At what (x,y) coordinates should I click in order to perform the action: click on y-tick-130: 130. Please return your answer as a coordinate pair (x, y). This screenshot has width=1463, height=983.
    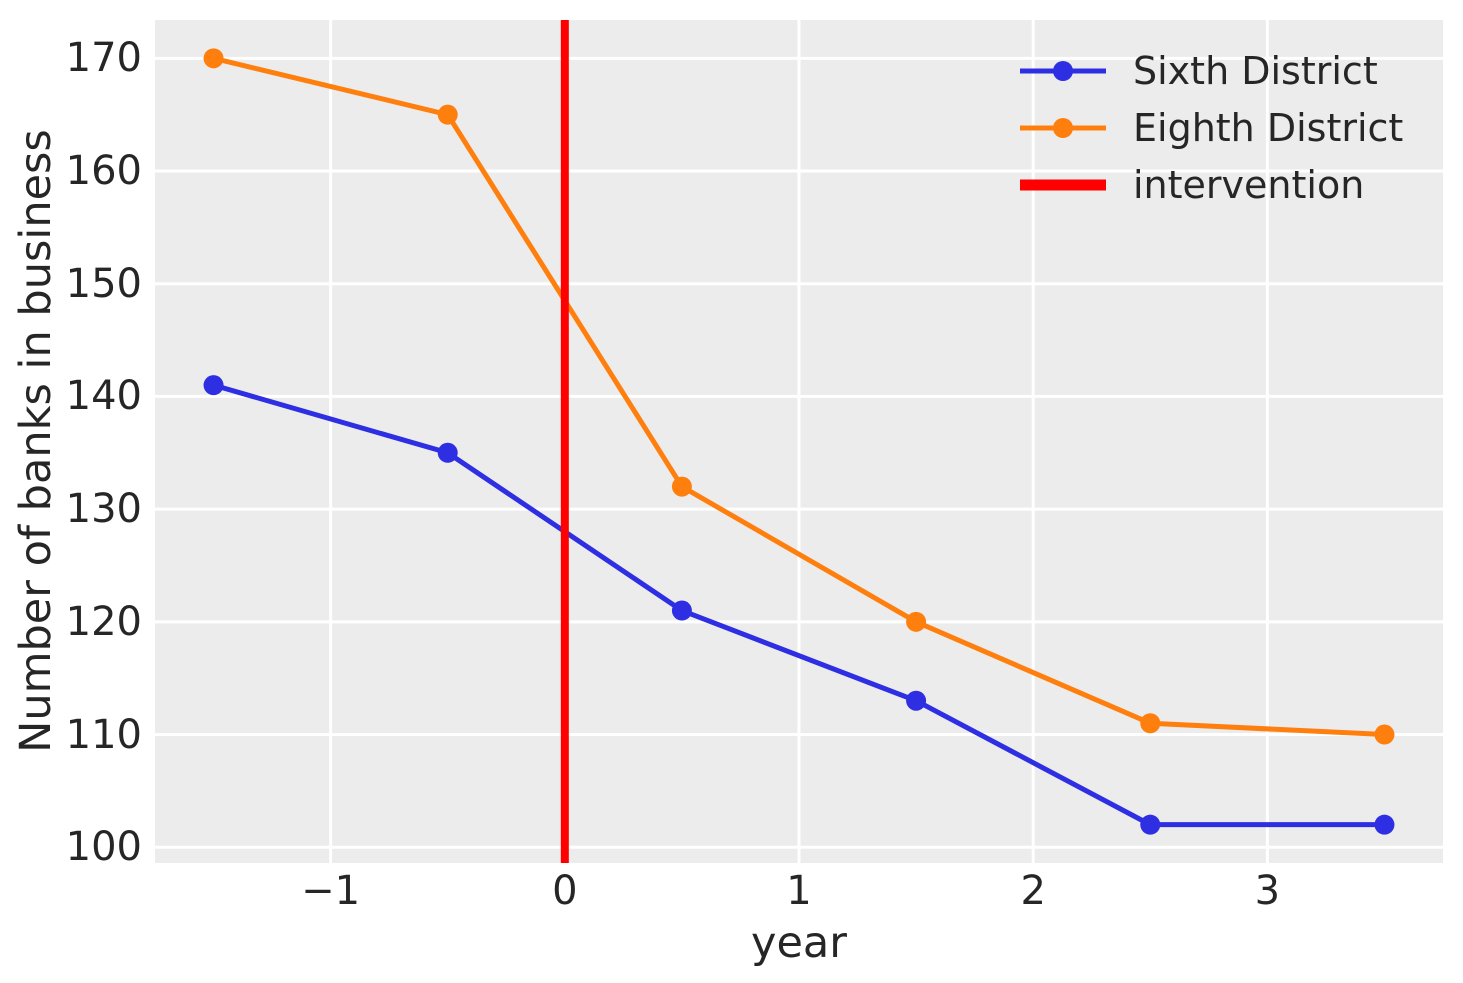
    Looking at the image, I should click on (103, 509).